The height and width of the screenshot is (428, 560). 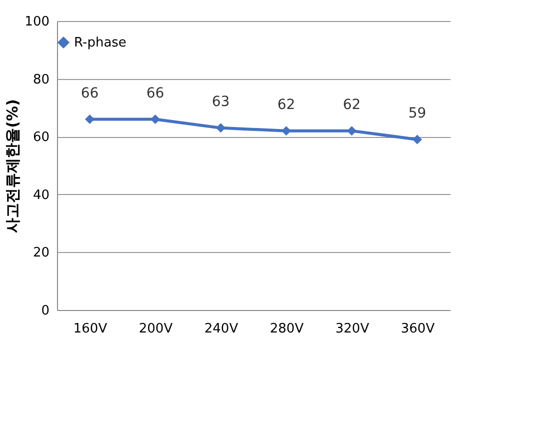 What do you see at coordinates (41, 195) in the screenshot?
I see `y-tick-label: 40` at bounding box center [41, 195].